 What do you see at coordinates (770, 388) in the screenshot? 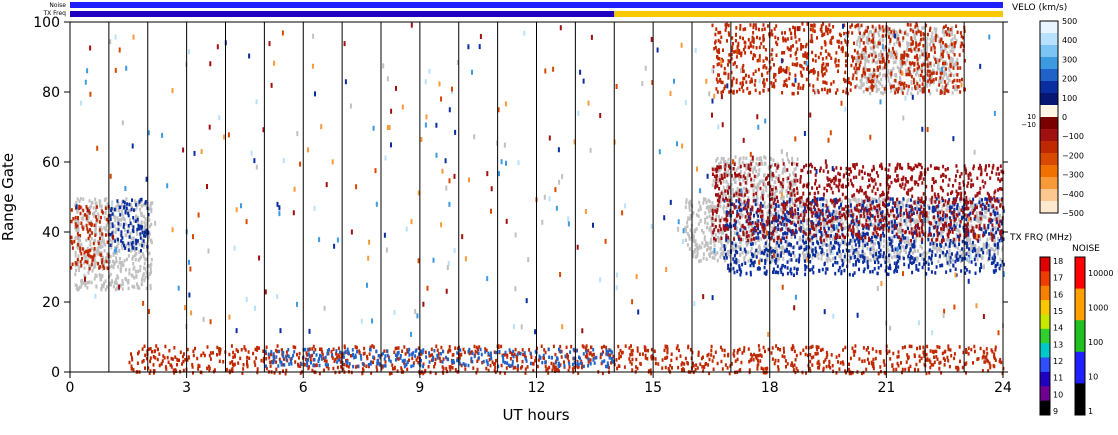
I see `x-tick-label-18: 18` at bounding box center [770, 388].